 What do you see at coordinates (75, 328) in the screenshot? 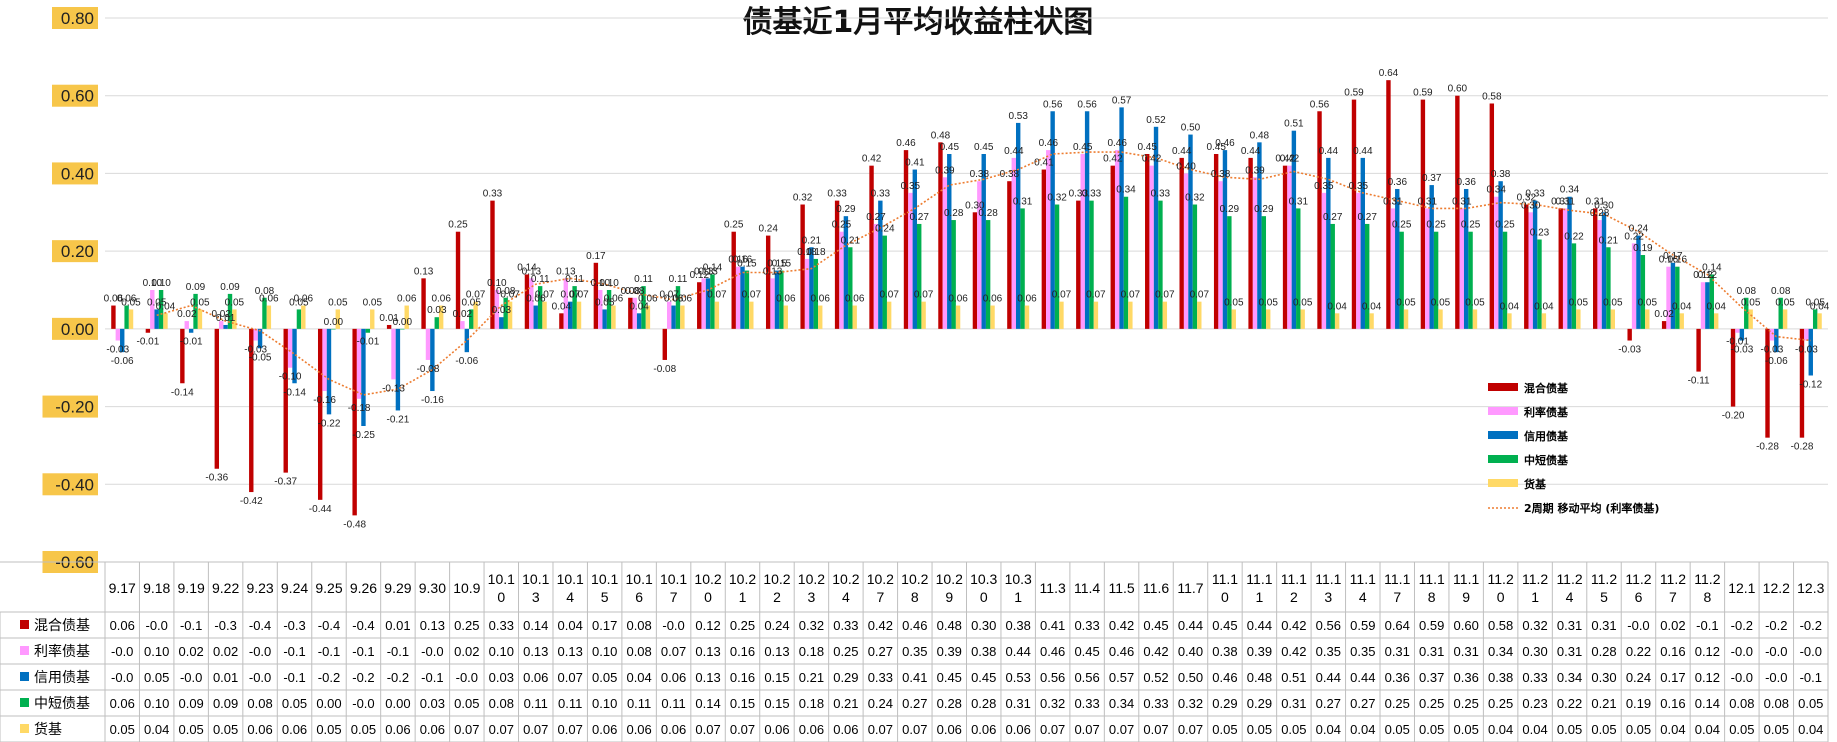
I see `y-tick: 0.00` at bounding box center [75, 328].